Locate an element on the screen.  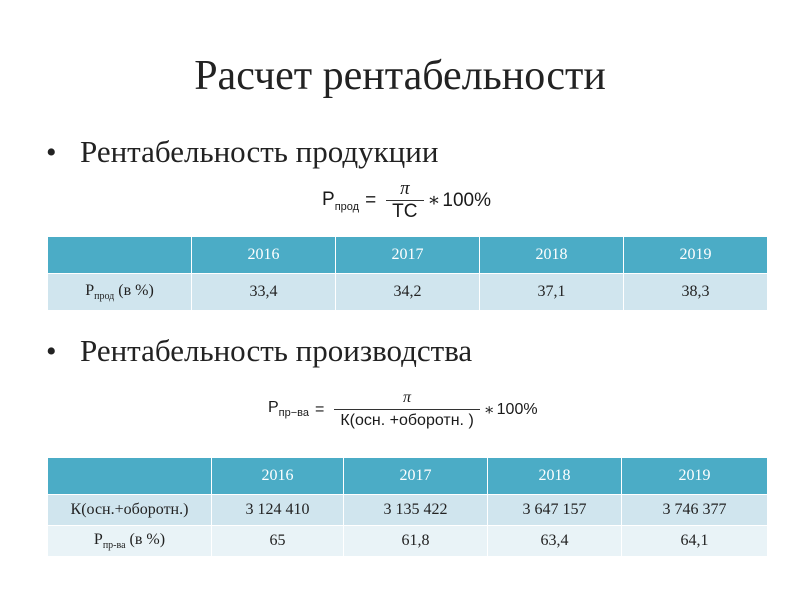
formula-fraction: π К(осн. +оборотн. ) is located at coordinates (407, 409).